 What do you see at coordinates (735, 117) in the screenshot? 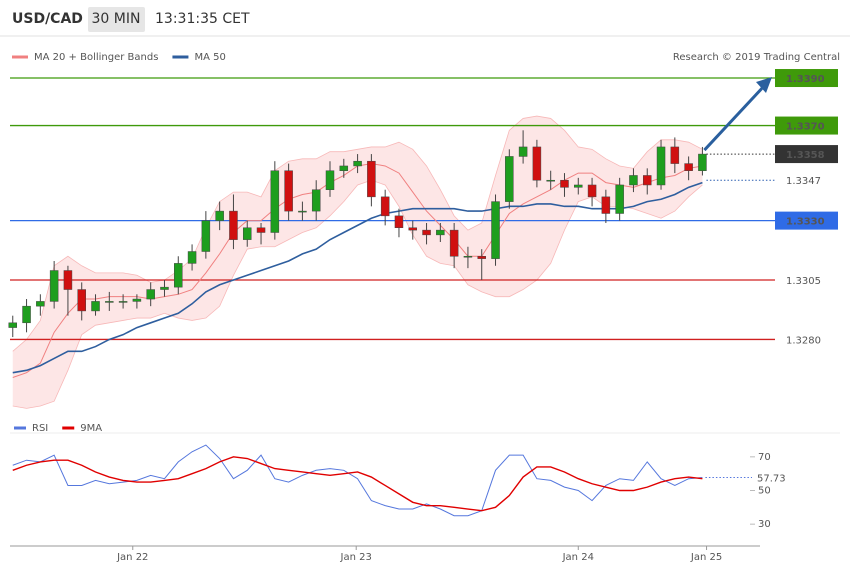
I see `forecast-arrow` at bounding box center [735, 117].